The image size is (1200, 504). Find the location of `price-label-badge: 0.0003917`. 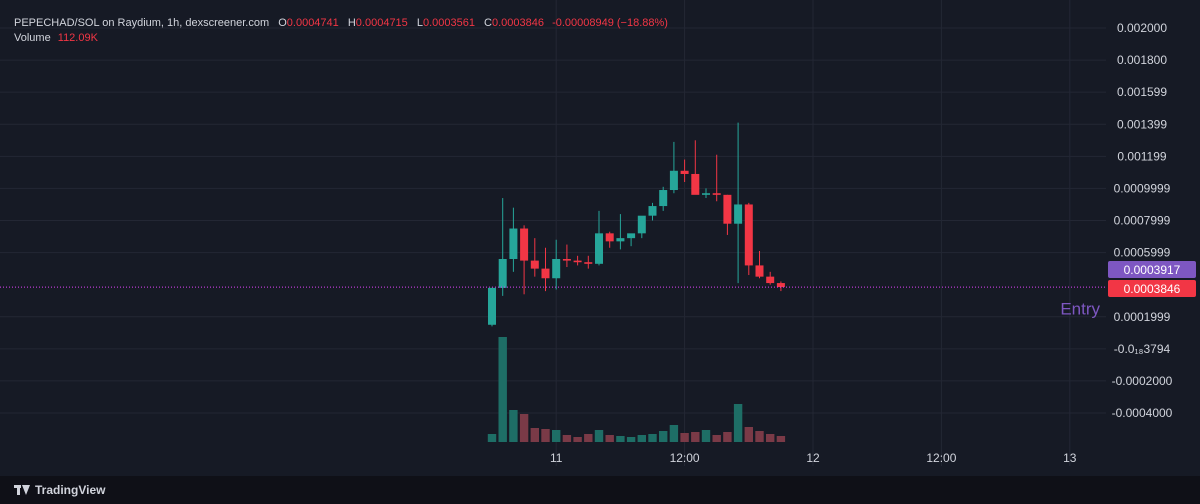

price-label-badge: 0.0003917 is located at coordinates (1152, 269).